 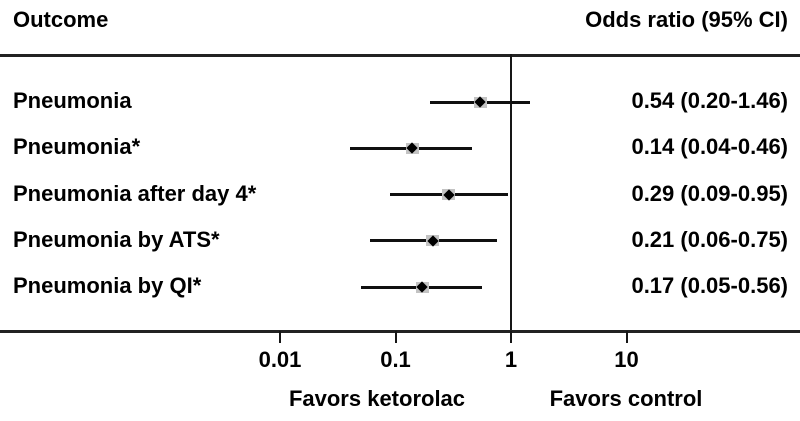 I want to click on odds-ratio-value: 0.14 (0.04-0.46), so click(x=709, y=147).